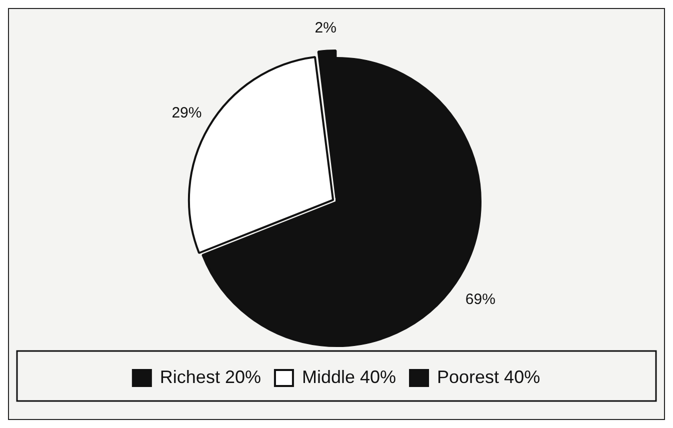 This screenshot has width=673, height=428. I want to click on legend-label: Middle 40%, so click(349, 376).